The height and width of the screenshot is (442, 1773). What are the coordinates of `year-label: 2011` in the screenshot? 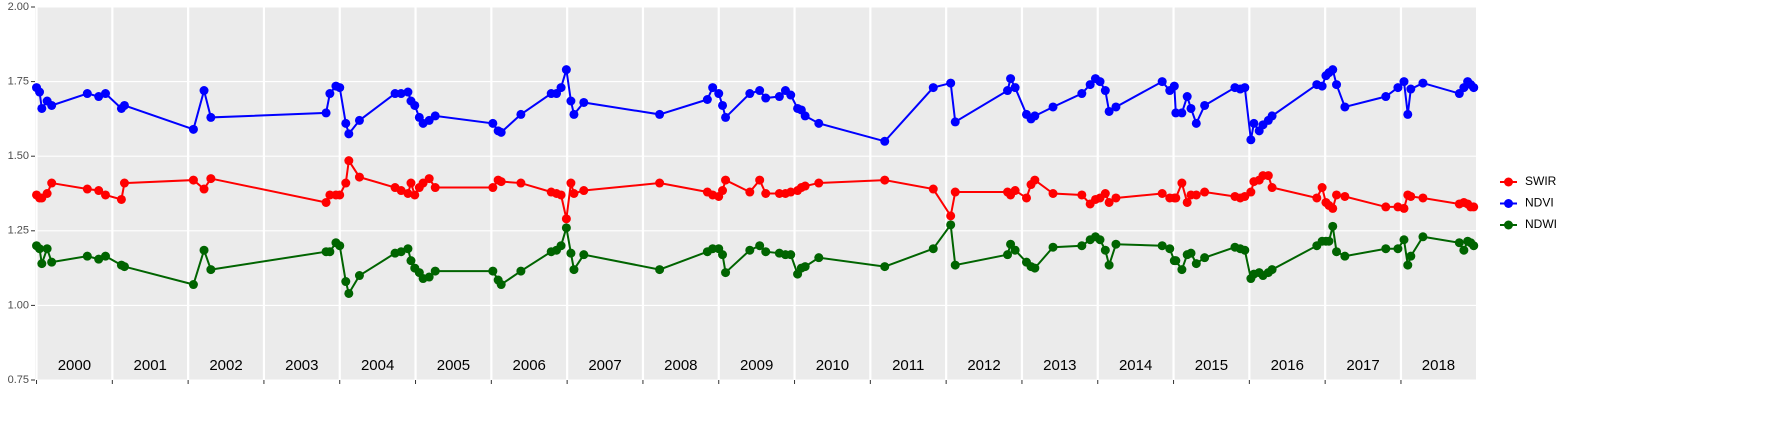 It's located at (908, 365).